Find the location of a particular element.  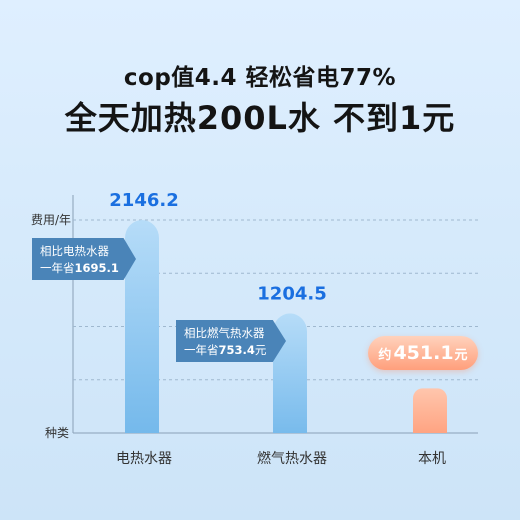

benji-badge-value: 451.1 is located at coordinates (423, 353).